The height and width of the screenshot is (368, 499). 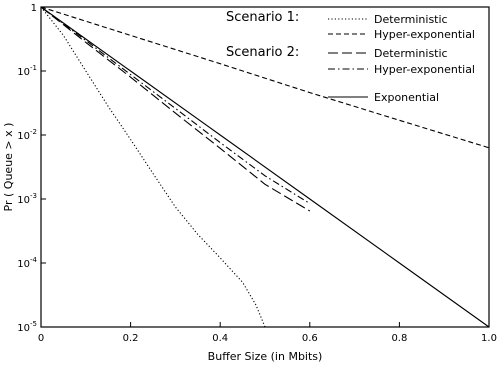 I want to click on x-tick-label: 0.4, so click(x=220, y=338).